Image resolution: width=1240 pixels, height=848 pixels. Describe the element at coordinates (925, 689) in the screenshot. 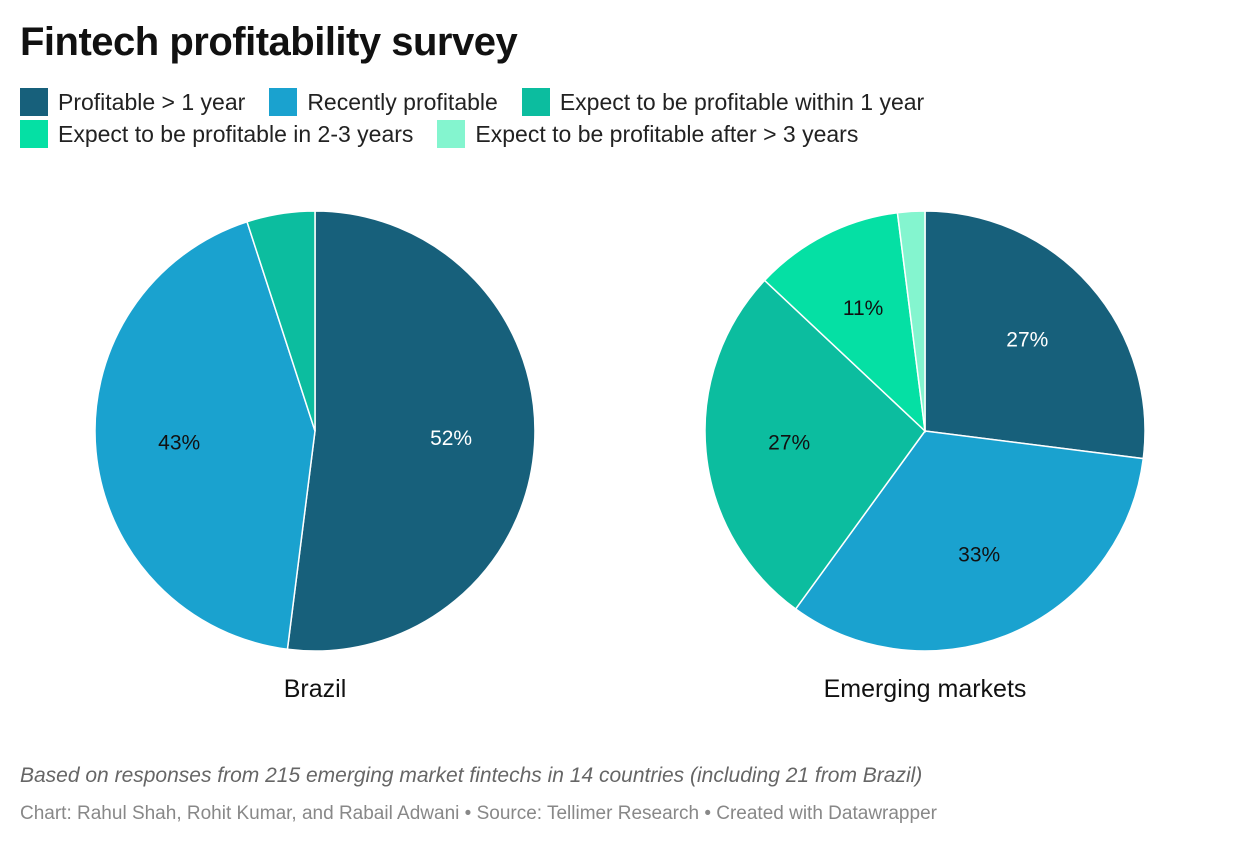

I see `pie-title: Emerging markets` at that location.